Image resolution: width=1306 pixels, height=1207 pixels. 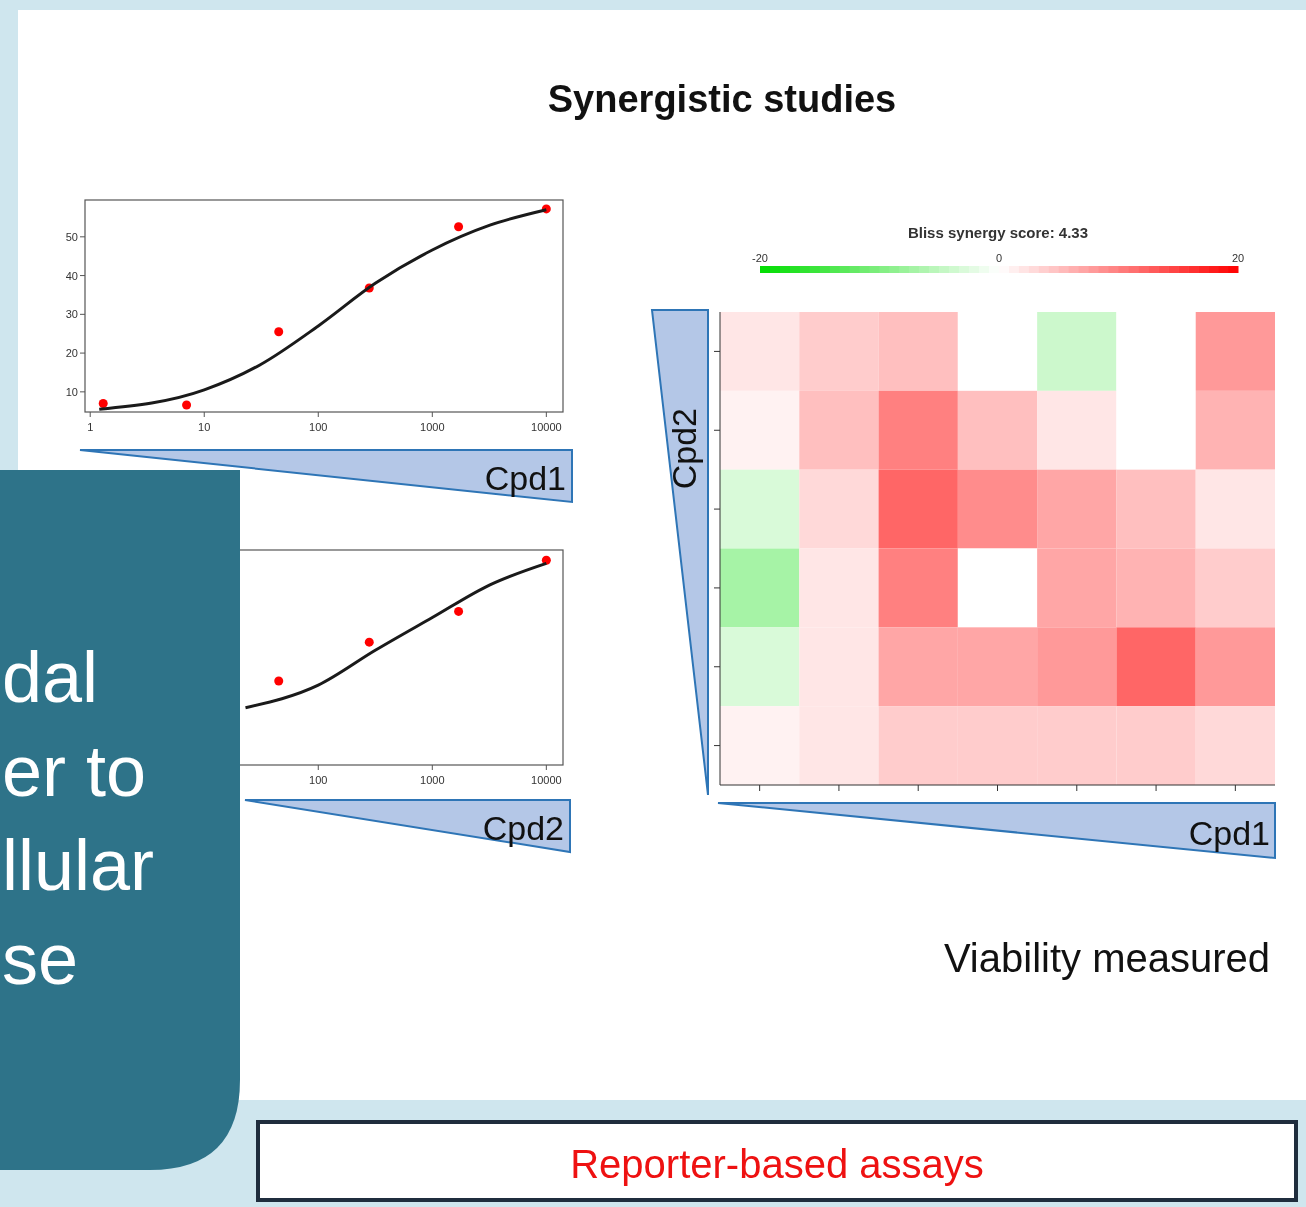 What do you see at coordinates (204, 427) in the screenshot?
I see `x-tick-label: 10` at bounding box center [204, 427].